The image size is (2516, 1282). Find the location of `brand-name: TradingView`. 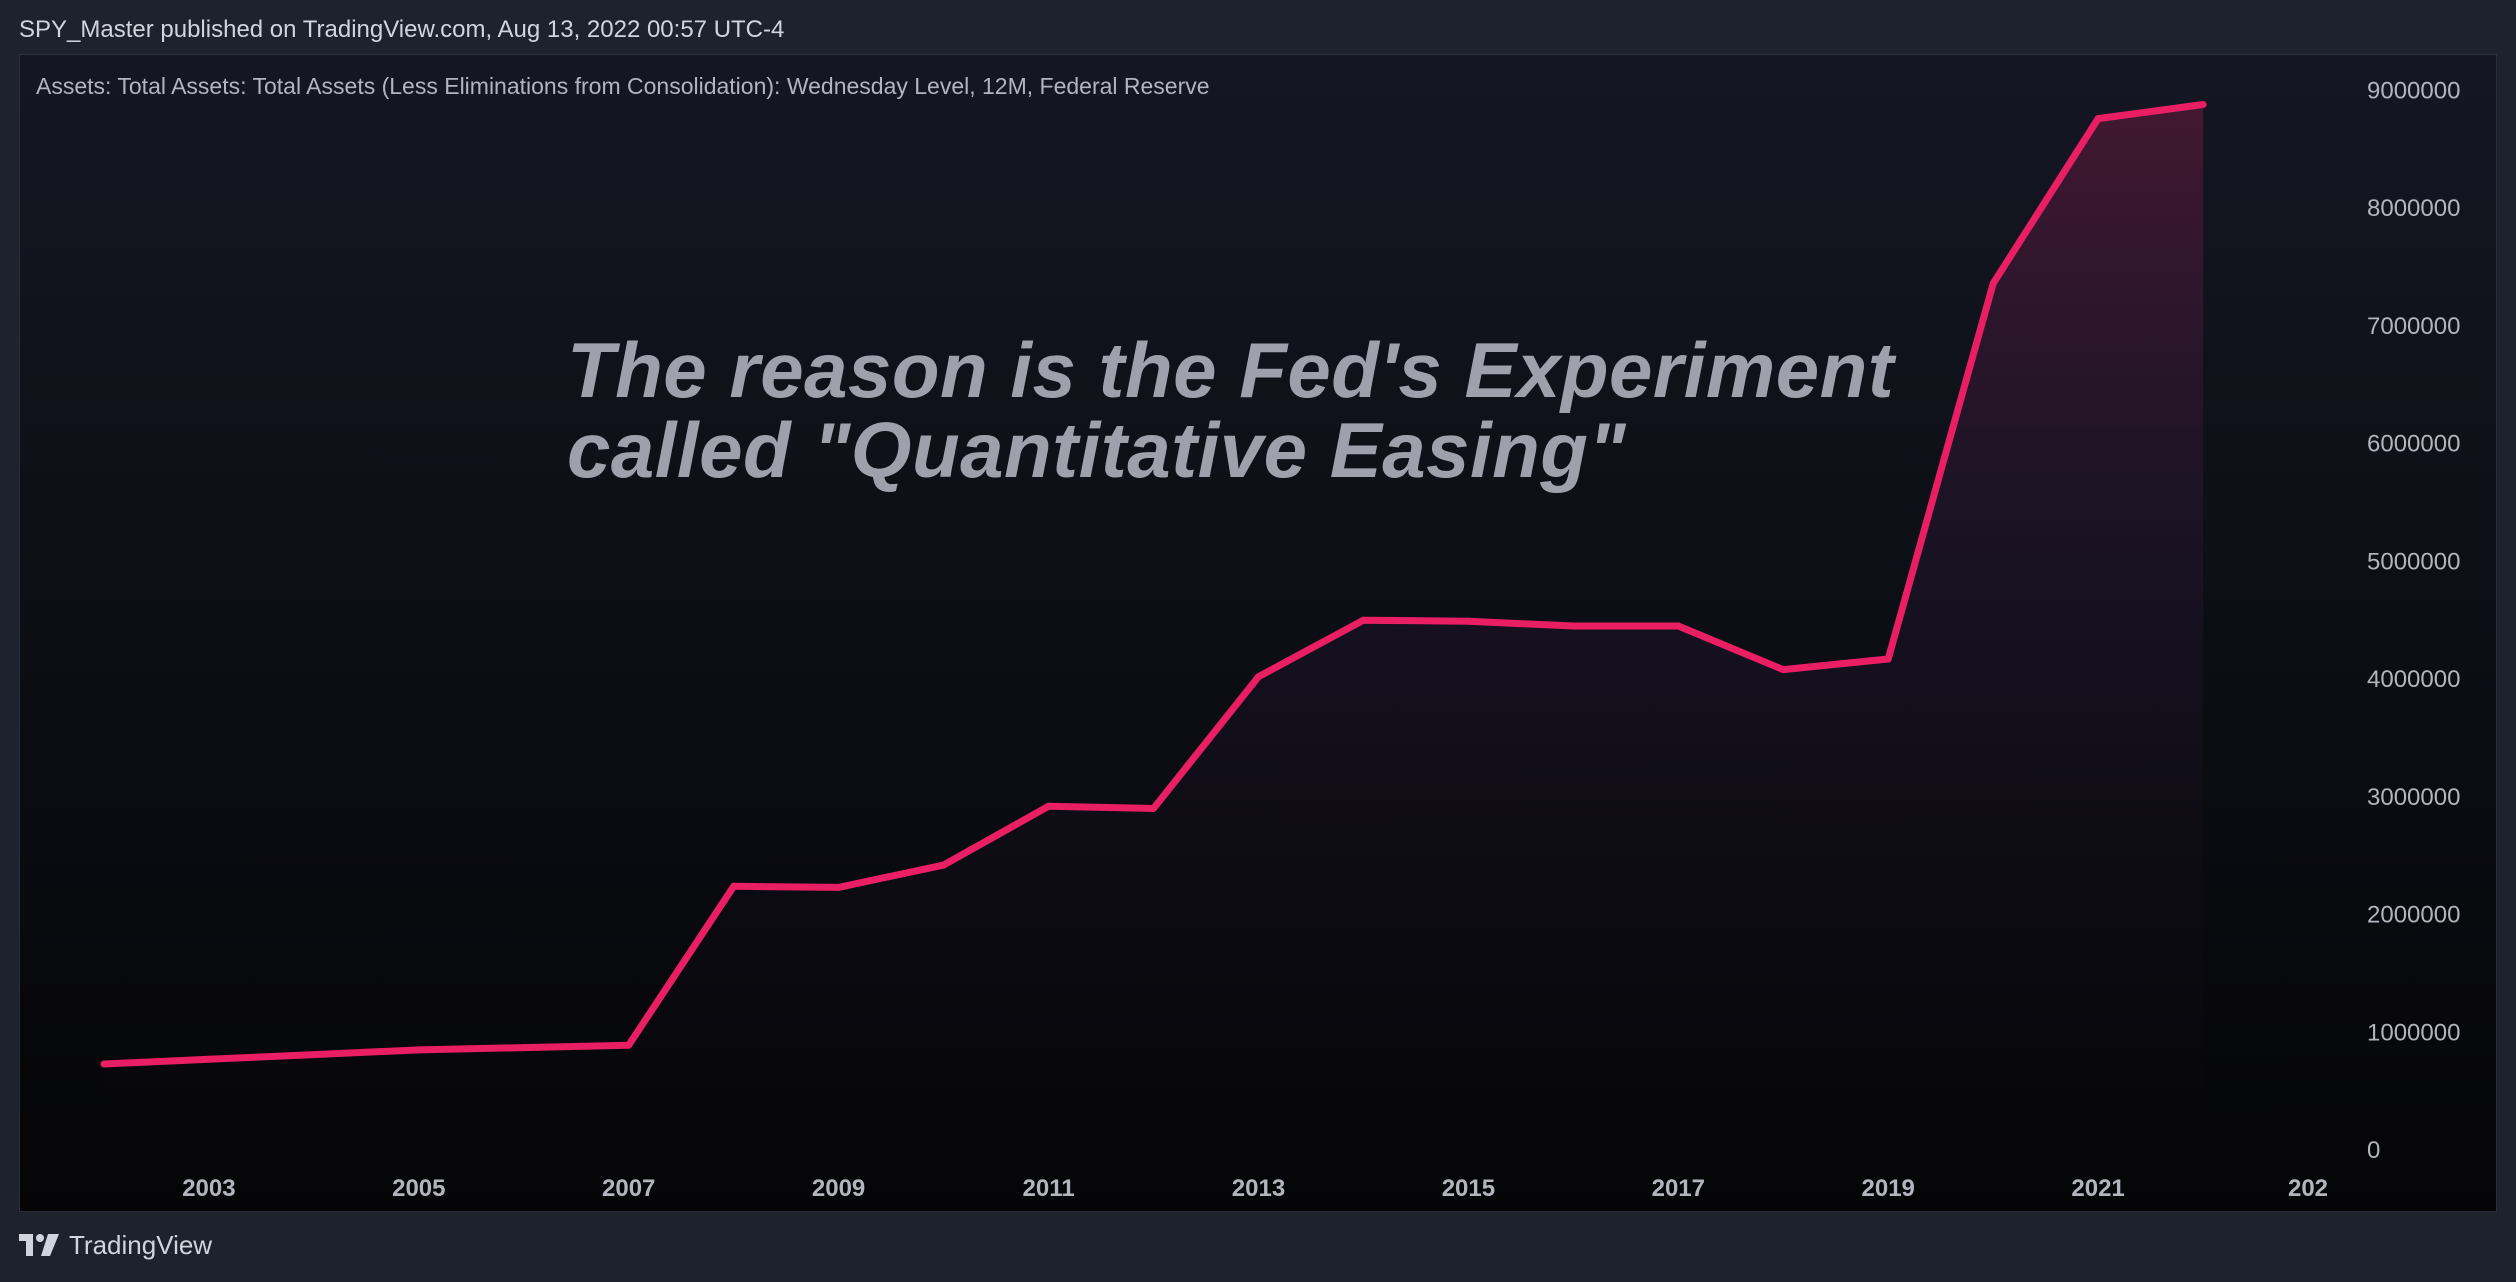

brand-name: TradingView is located at coordinates (141, 1245).